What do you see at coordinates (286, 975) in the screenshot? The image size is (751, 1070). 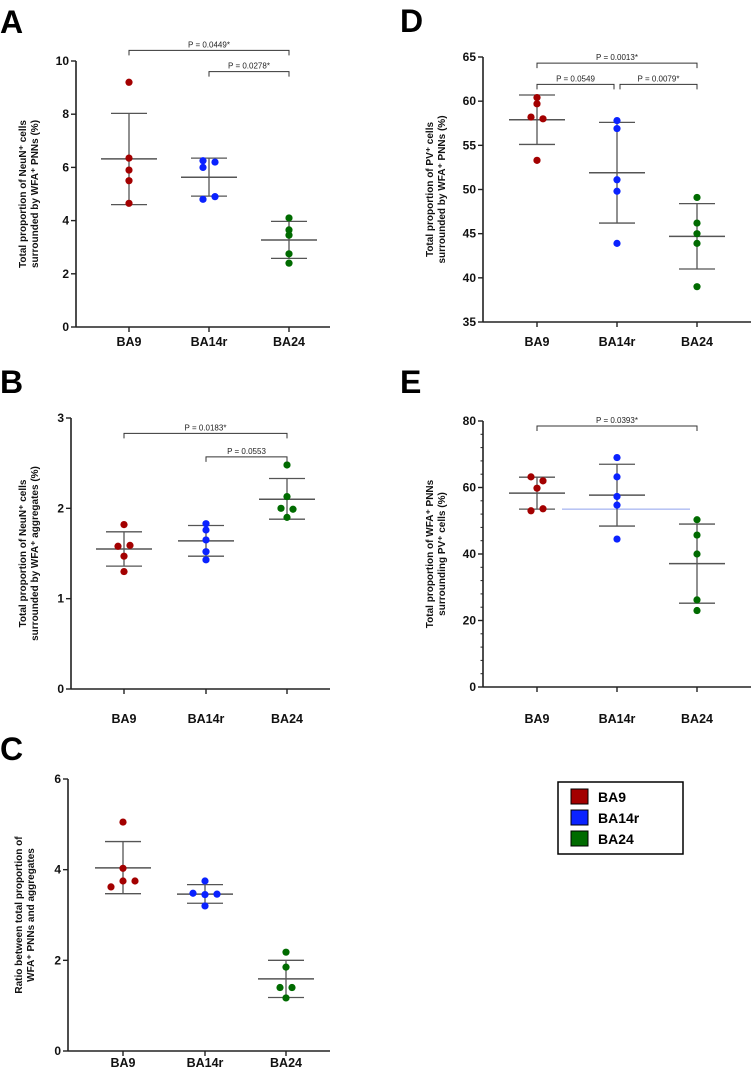 I see `series-BA24` at bounding box center [286, 975].